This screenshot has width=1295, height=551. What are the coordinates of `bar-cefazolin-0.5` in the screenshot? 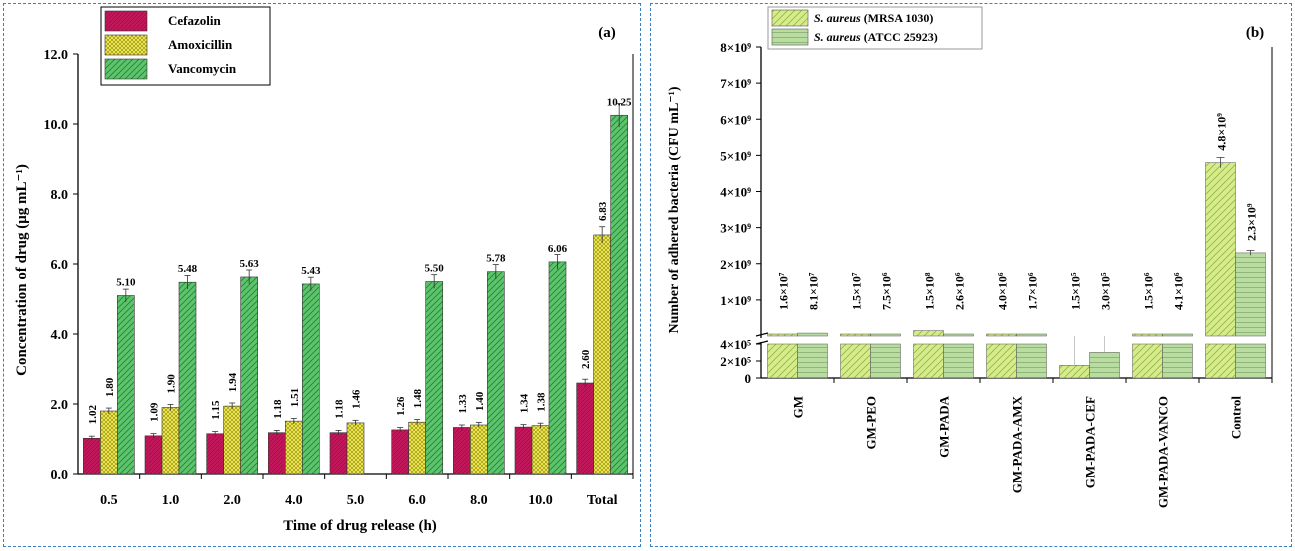 It's located at (92, 456).